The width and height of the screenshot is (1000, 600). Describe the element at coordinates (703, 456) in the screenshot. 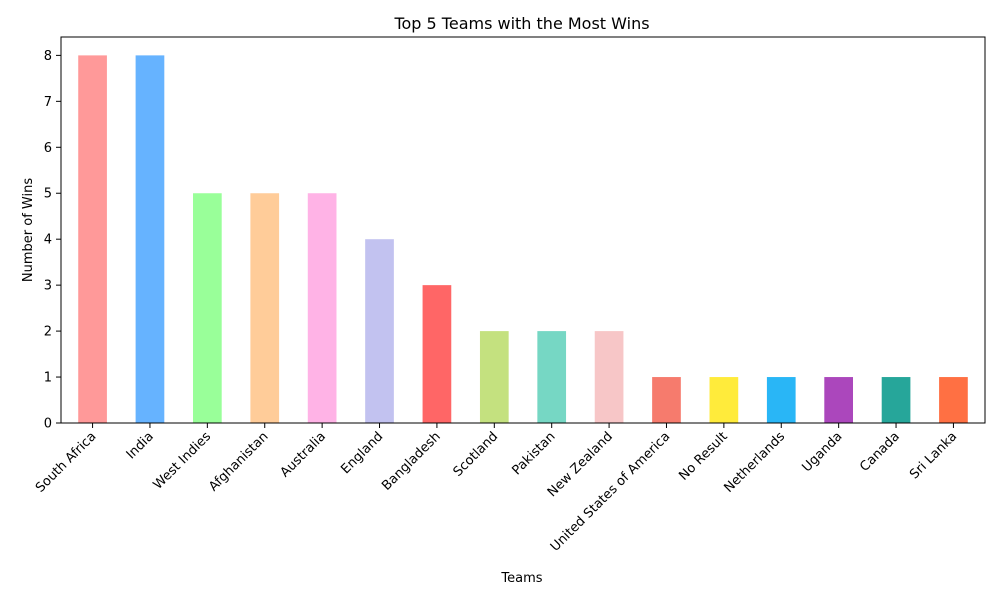

I see `x-tick-label: No Result` at that location.